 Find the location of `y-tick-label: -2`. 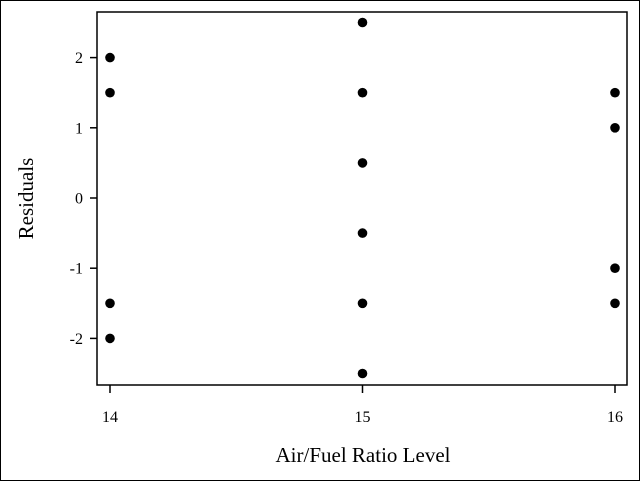

y-tick-label: -2 is located at coordinates (76, 339).